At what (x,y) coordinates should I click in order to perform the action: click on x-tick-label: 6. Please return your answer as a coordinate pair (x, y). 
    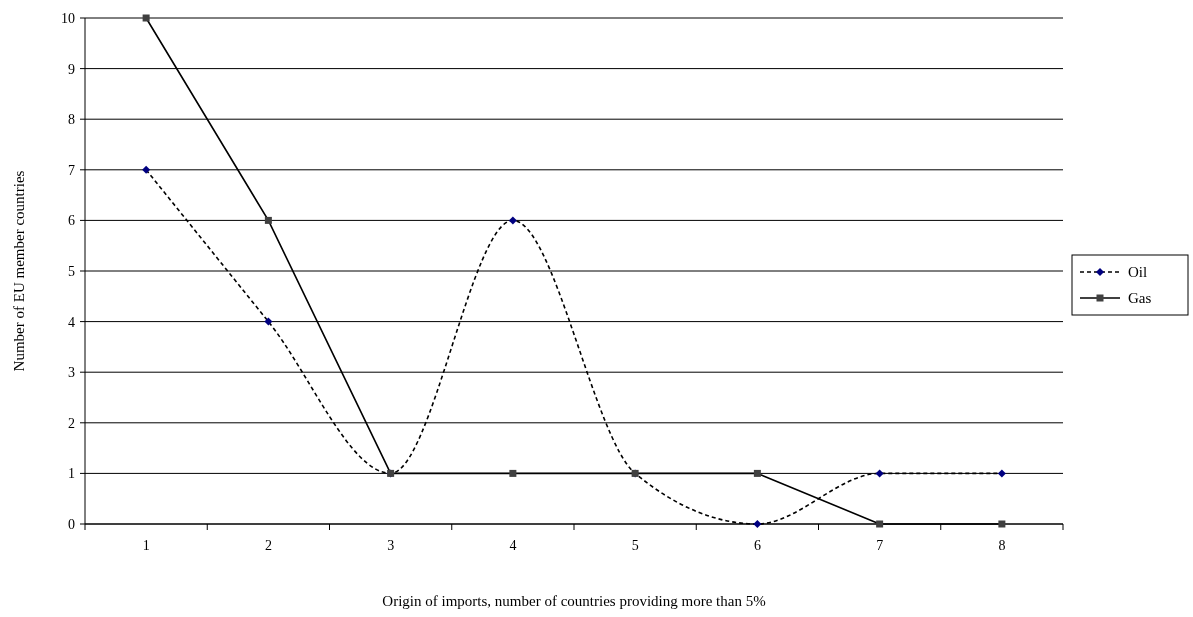
    Looking at the image, I should click on (757, 545).